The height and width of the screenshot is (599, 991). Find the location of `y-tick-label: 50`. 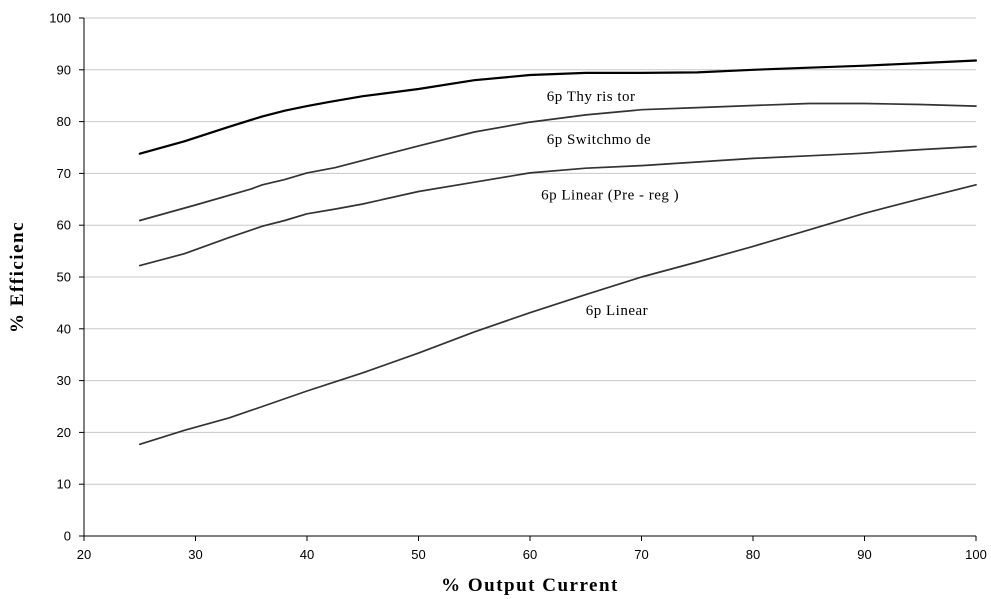

y-tick-label: 50 is located at coordinates (64, 277).